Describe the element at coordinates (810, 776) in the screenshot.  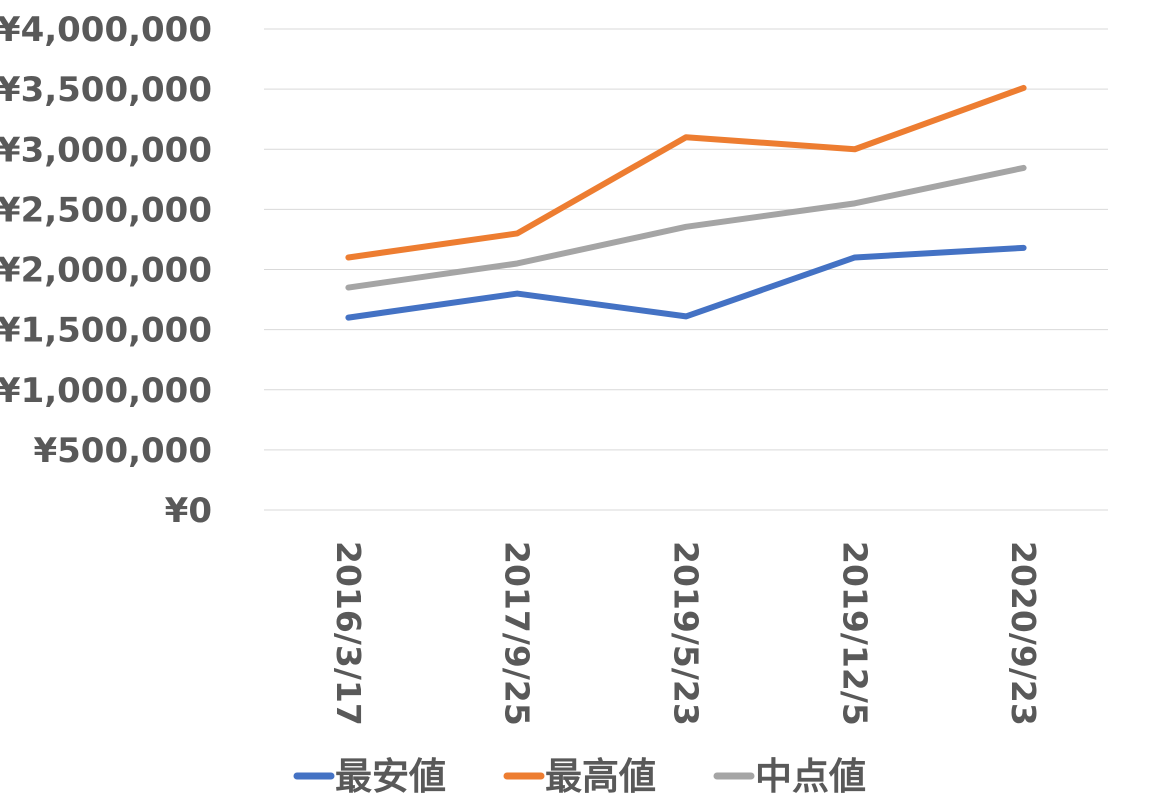
I see `legend-label: 中点値` at that location.